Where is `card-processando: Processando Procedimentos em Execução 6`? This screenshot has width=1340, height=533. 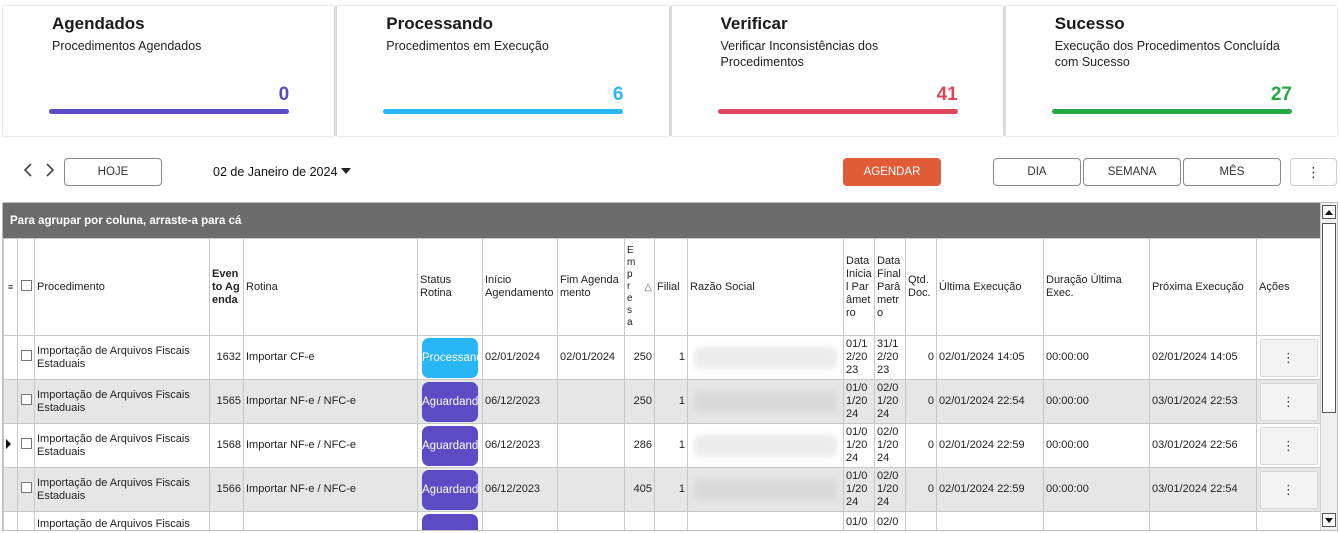
card-processando: Processando Procedimentos em Execução 6 is located at coordinates (503, 71).